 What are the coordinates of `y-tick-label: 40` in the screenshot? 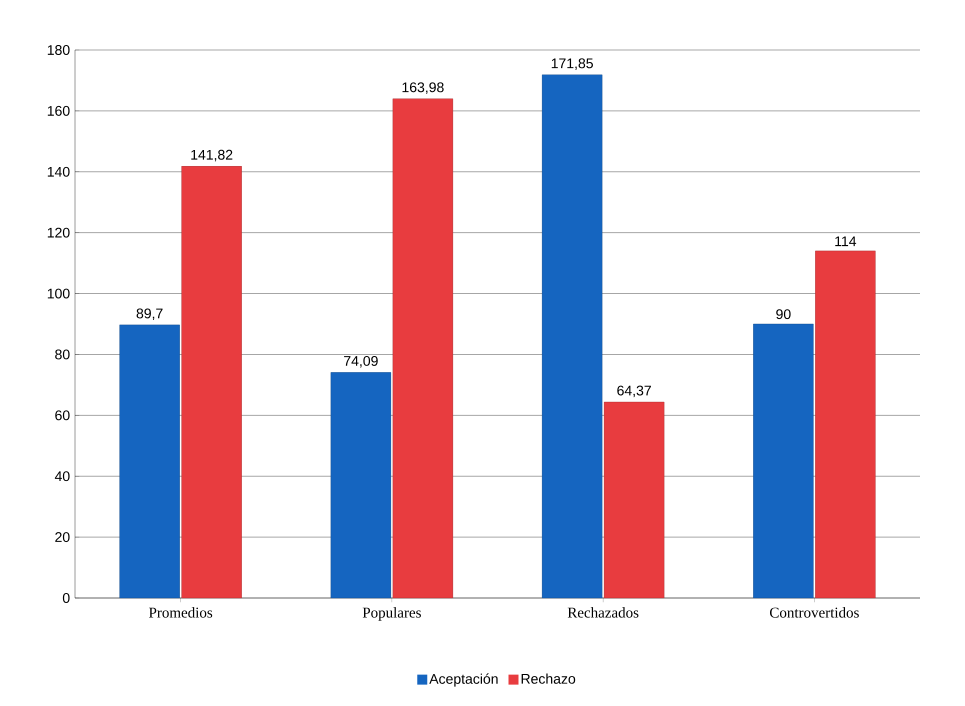 It's located at (62, 476).